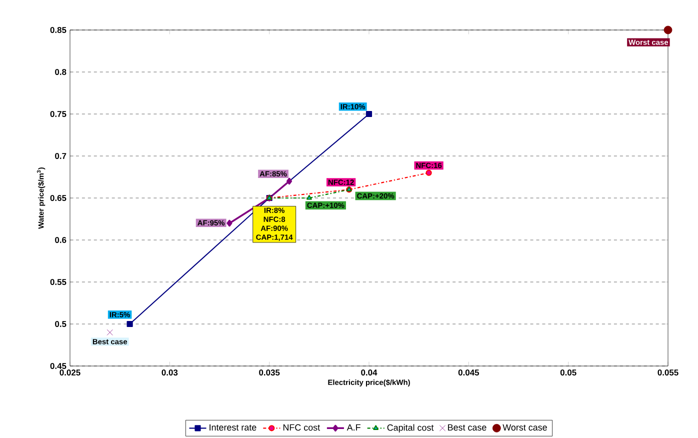  I want to click on y-tick-label: 0.5, so click(60, 324).